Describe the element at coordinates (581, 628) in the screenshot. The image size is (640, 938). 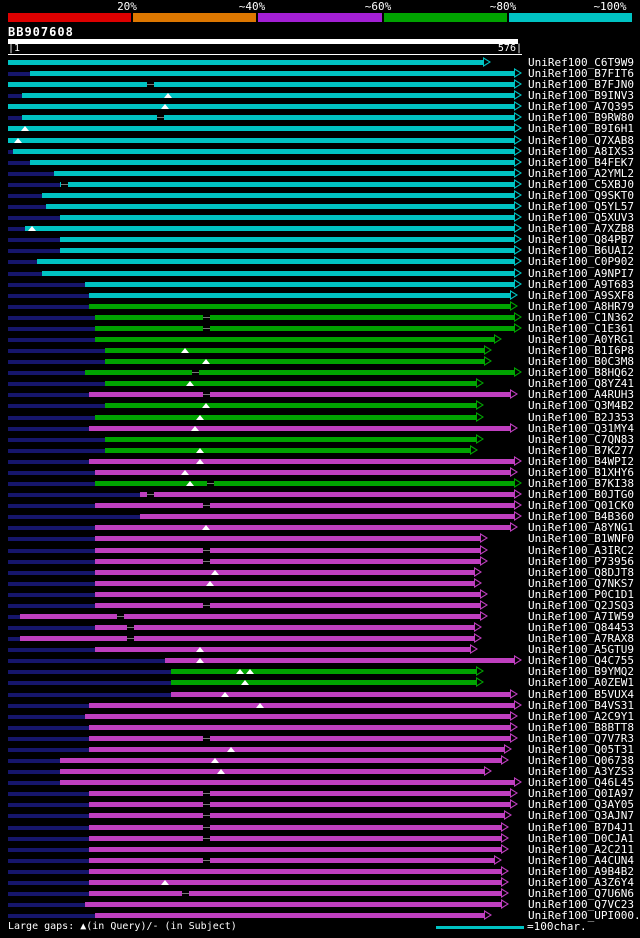
I see `subject-label: UniRef100_Q84453` at that location.